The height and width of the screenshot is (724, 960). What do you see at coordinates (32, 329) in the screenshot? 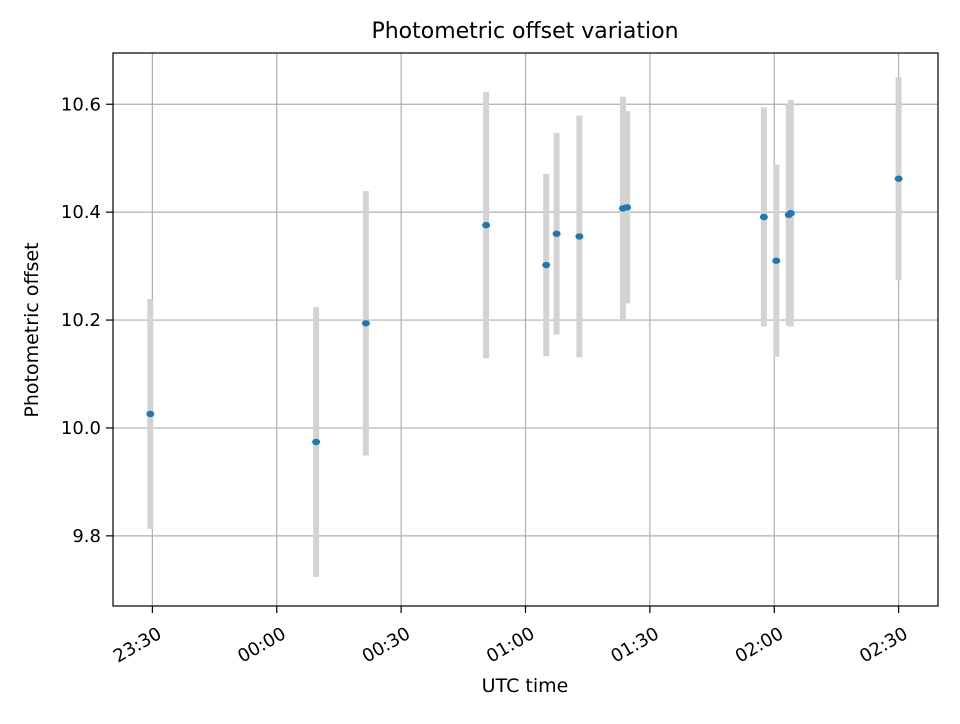
I see `y-axis-label: Photometric offset` at bounding box center [32, 329].